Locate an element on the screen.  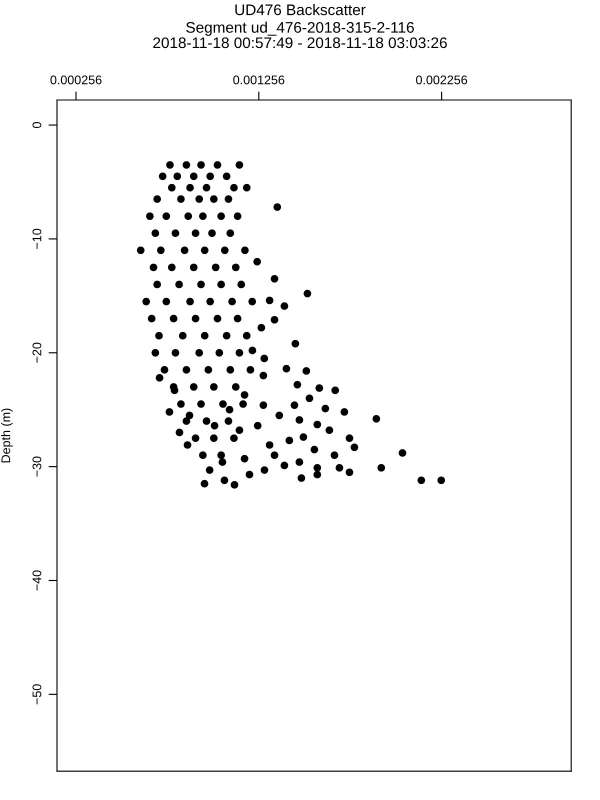
y-tick-label: 0 is located at coordinates (37, 125).